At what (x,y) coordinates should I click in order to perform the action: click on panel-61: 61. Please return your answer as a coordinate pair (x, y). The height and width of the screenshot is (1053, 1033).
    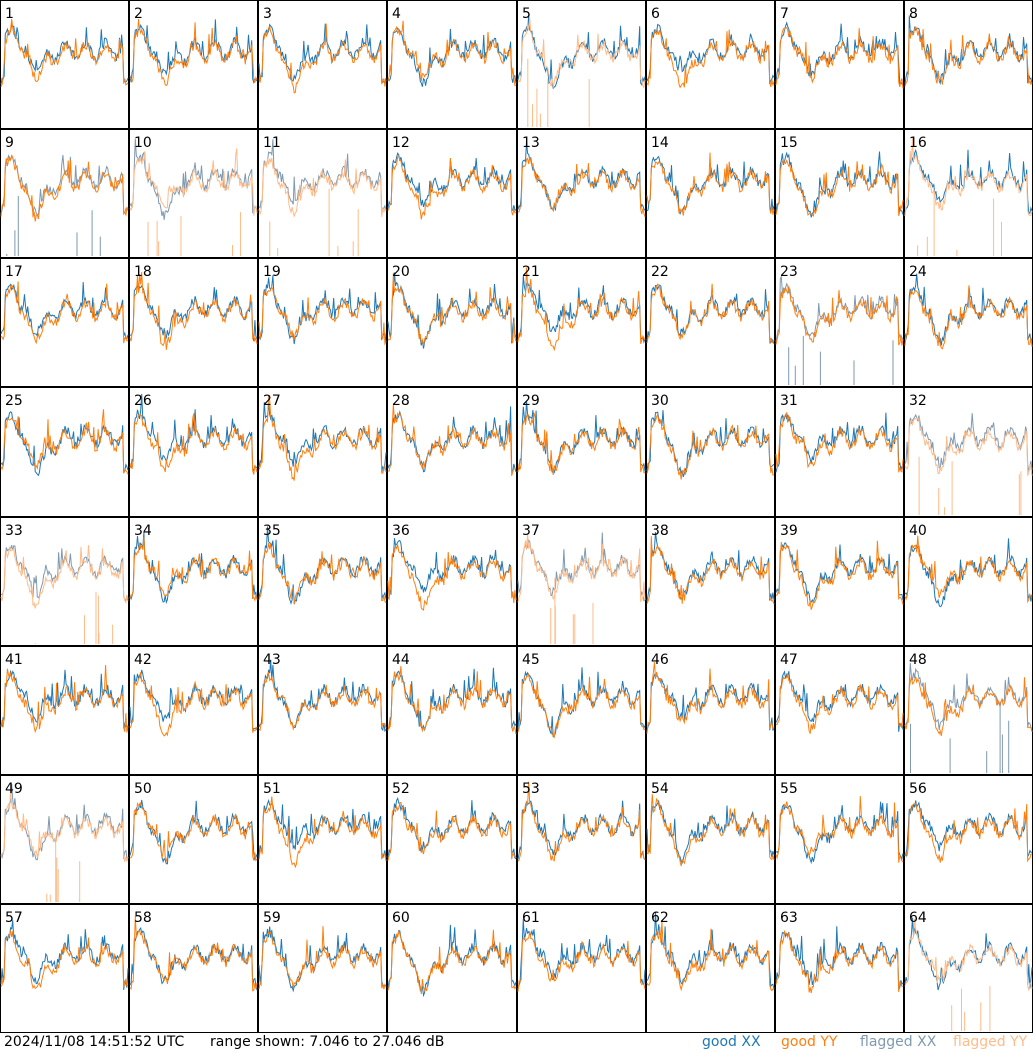
    Looking at the image, I should click on (581, 968).